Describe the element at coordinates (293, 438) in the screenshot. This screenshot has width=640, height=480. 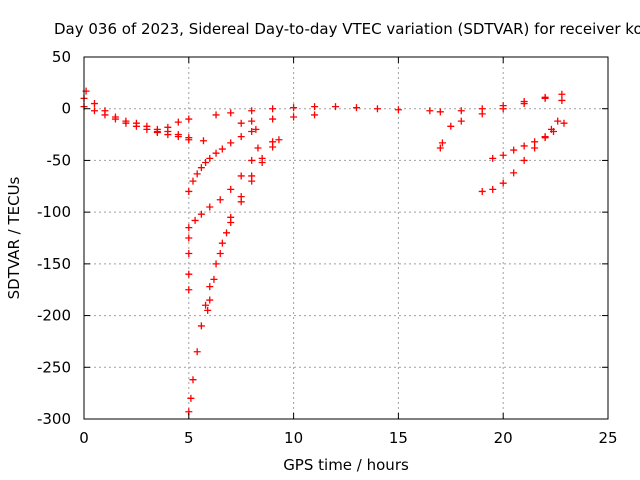
I see `x-tick-label: 10` at that location.